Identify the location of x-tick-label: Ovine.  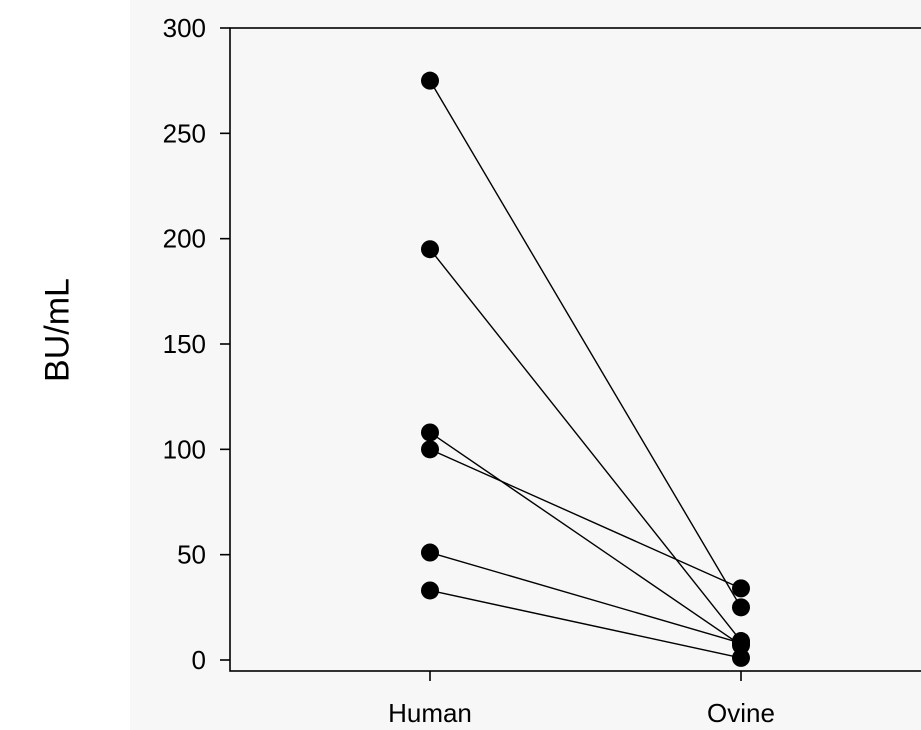
(741, 713).